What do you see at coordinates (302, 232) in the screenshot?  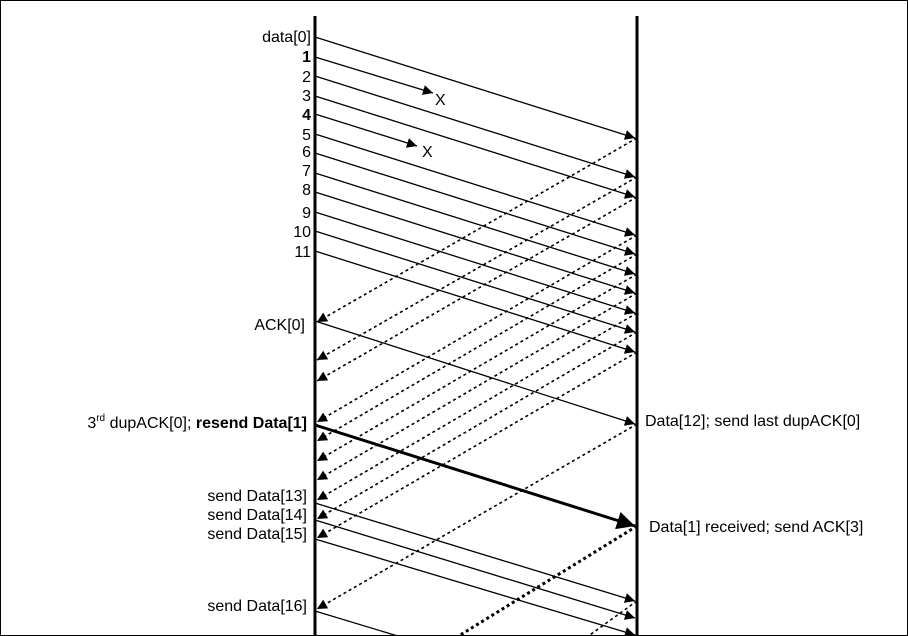 I see `label-data-10: 10` at bounding box center [302, 232].